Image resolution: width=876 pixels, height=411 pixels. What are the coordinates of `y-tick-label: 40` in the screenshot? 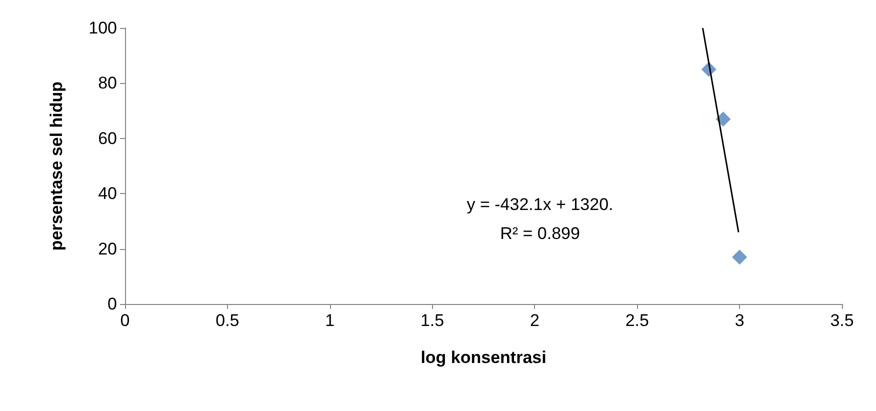 It's located at (107, 194).